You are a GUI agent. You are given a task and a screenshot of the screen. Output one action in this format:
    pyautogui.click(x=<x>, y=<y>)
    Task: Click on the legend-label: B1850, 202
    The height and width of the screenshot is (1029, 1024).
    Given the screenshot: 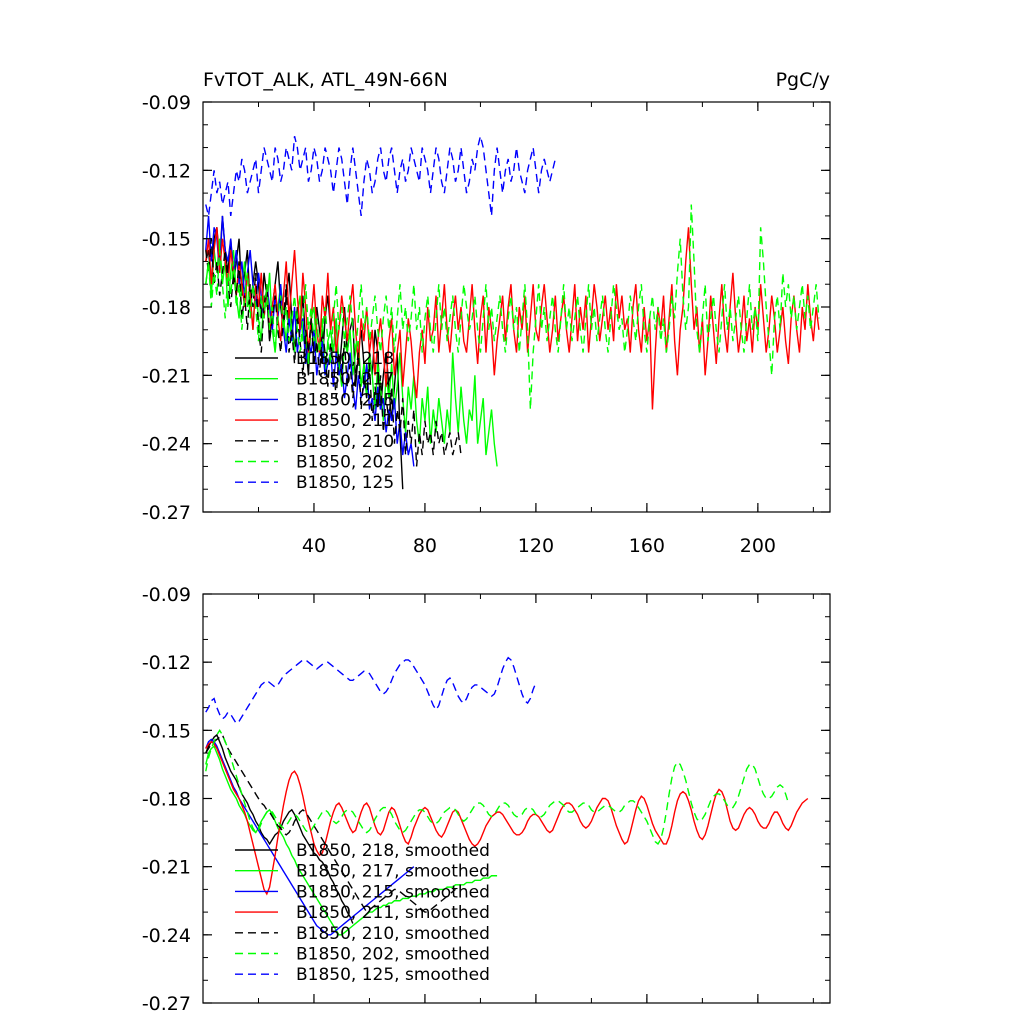 What is the action you would take?
    pyautogui.click(x=345, y=463)
    